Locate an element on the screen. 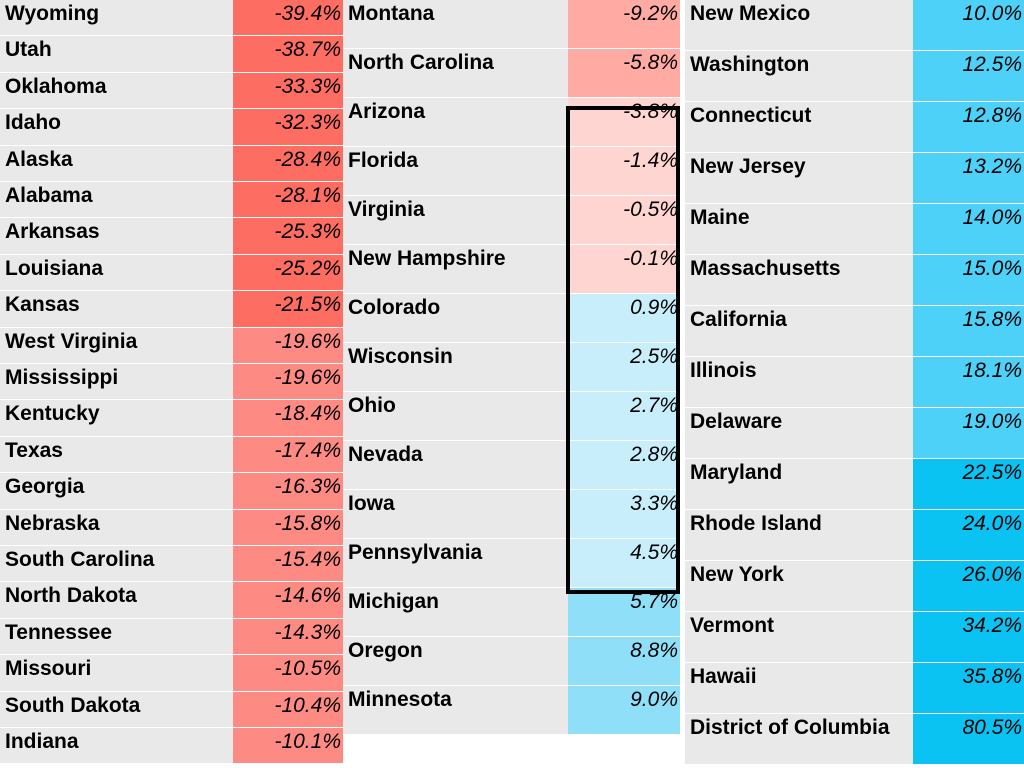  table-row-west-virginia: West Virginia -19.6% is located at coordinates (171, 345).